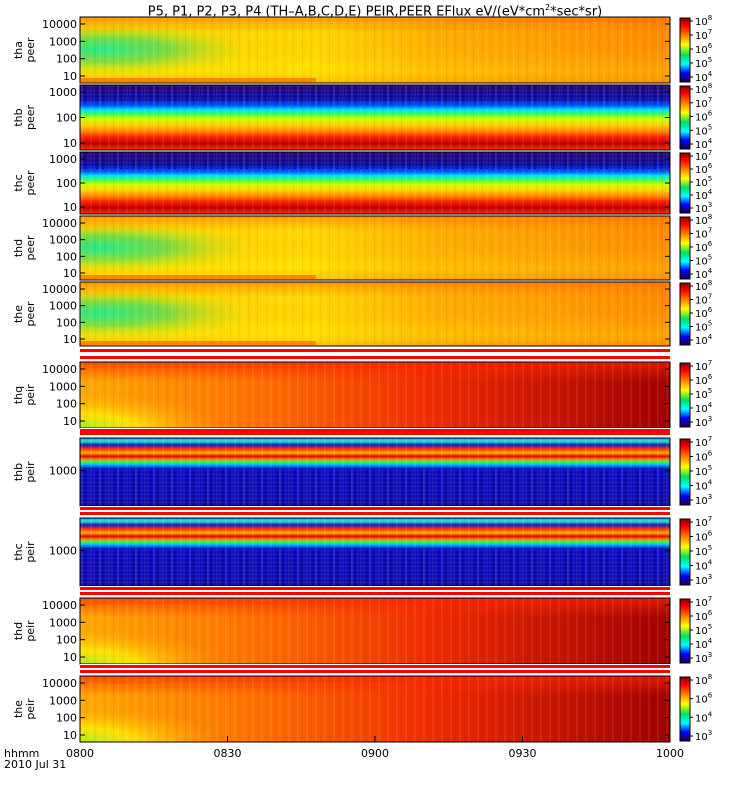 This screenshot has width=750, height=800. Describe the element at coordinates (18, 551) in the screenshot. I see `panel-probe-label: thc` at that location.